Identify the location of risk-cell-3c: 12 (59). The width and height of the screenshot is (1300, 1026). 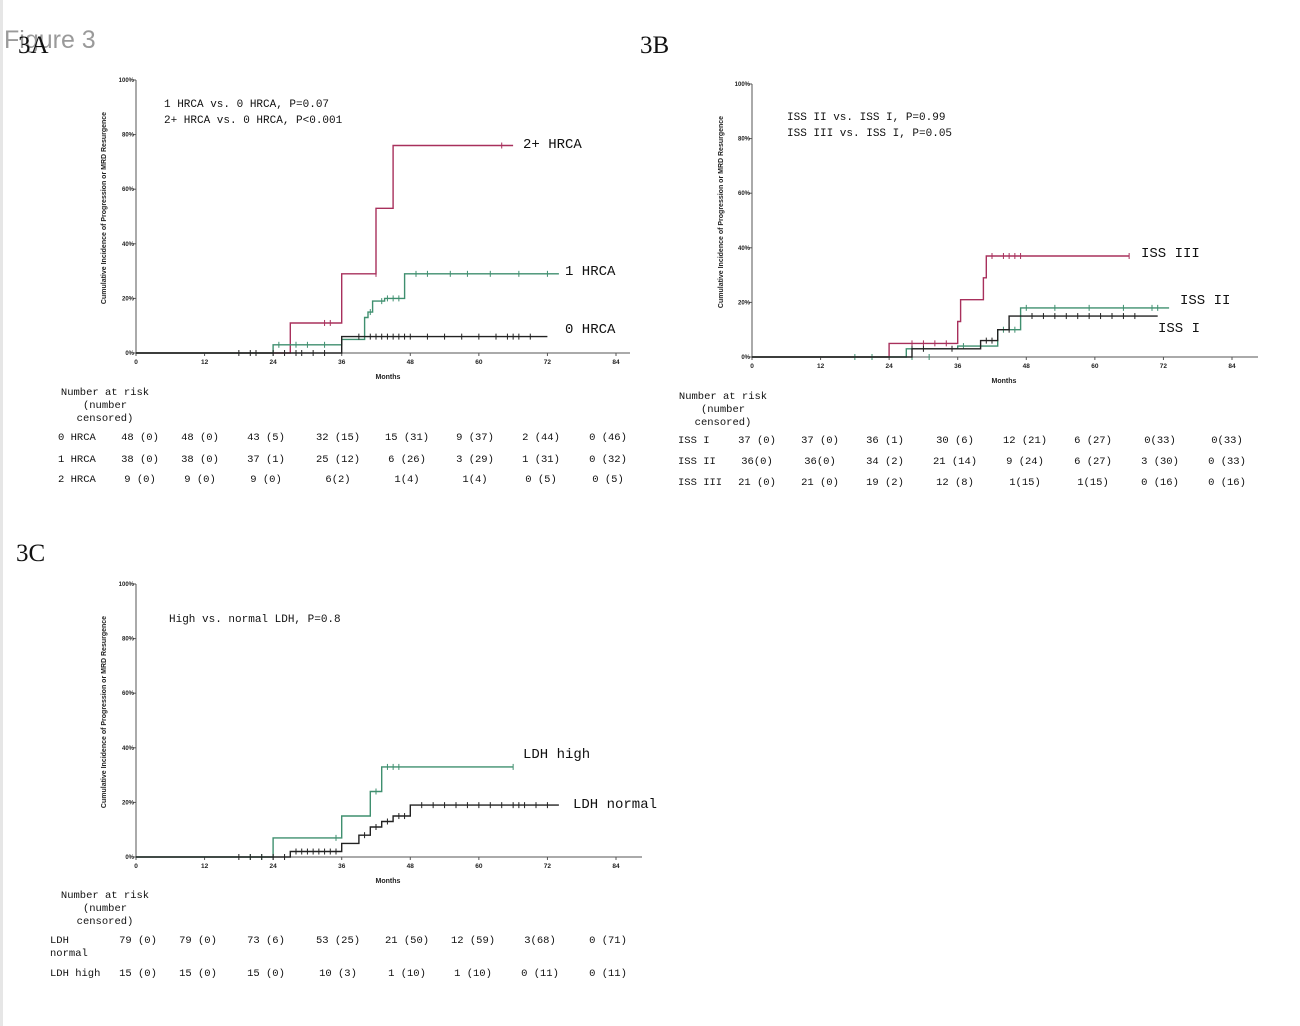
(473, 941).